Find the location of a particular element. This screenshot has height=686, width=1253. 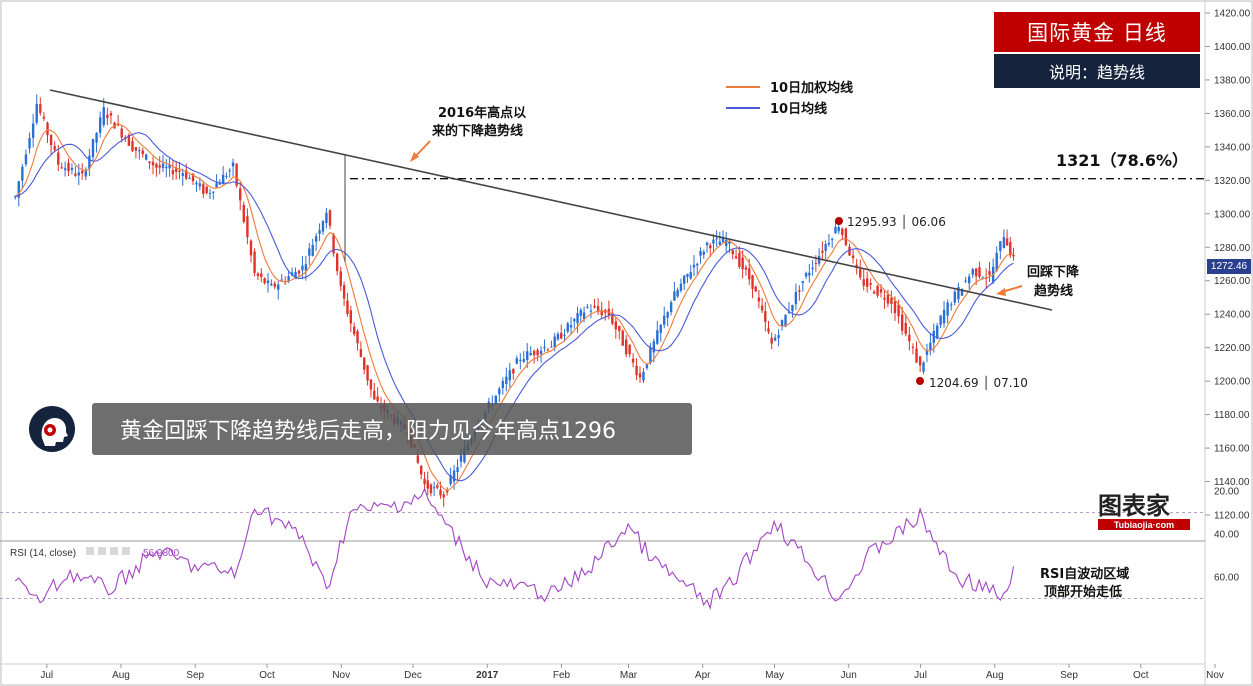

rsi-tick-label: 60.00 is located at coordinates (1226, 578).